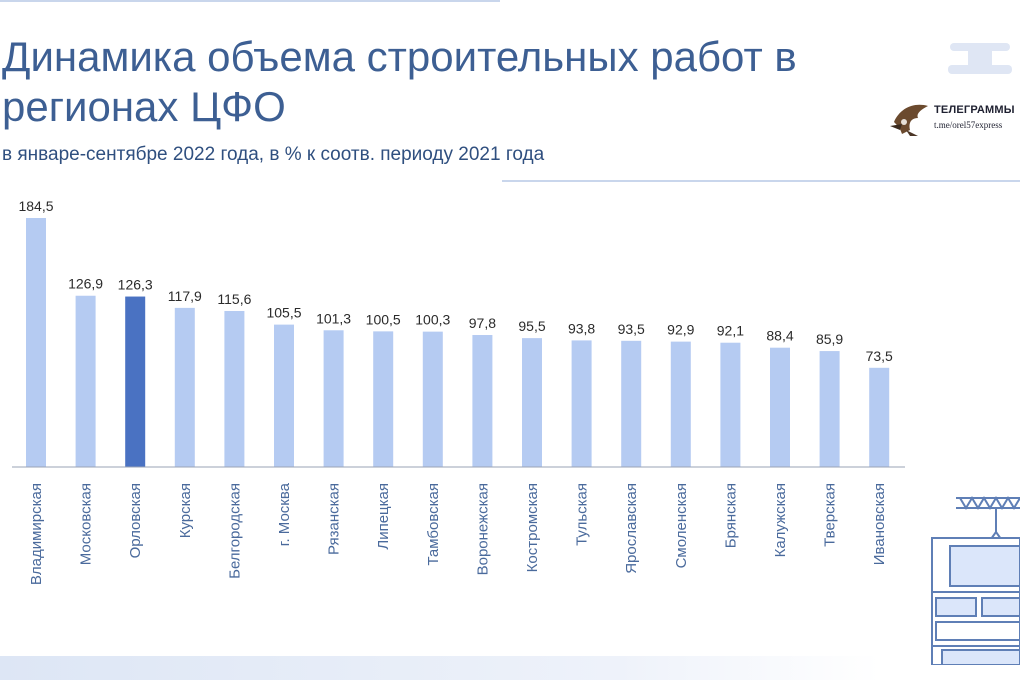 Image resolution: width=1020 pixels, height=680 pixels. What do you see at coordinates (582, 514) in the screenshot?
I see `category-label: Тульская` at bounding box center [582, 514].